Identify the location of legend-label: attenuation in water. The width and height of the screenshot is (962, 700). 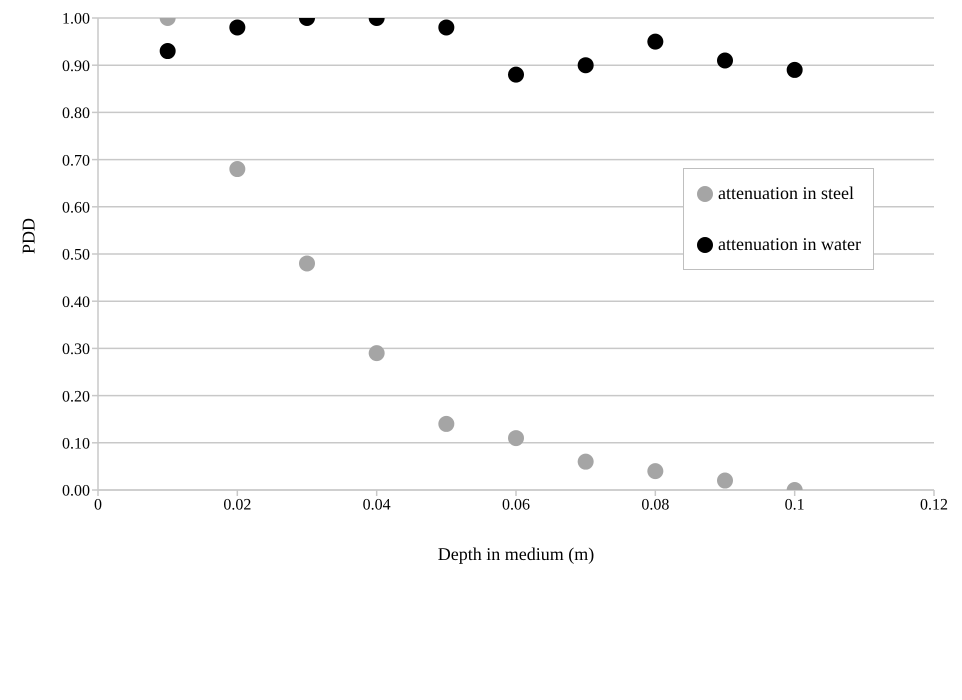
(789, 244).